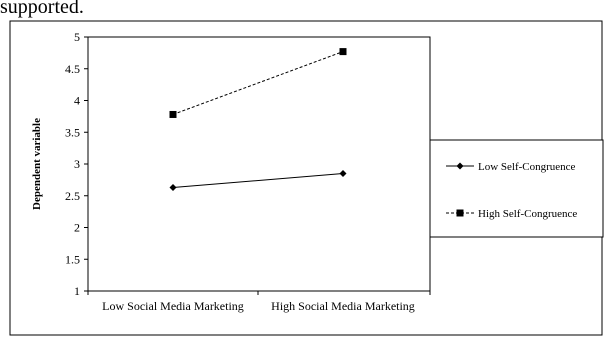  Describe the element at coordinates (72, 196) in the screenshot. I see `y-tick-label: 2.5` at that location.